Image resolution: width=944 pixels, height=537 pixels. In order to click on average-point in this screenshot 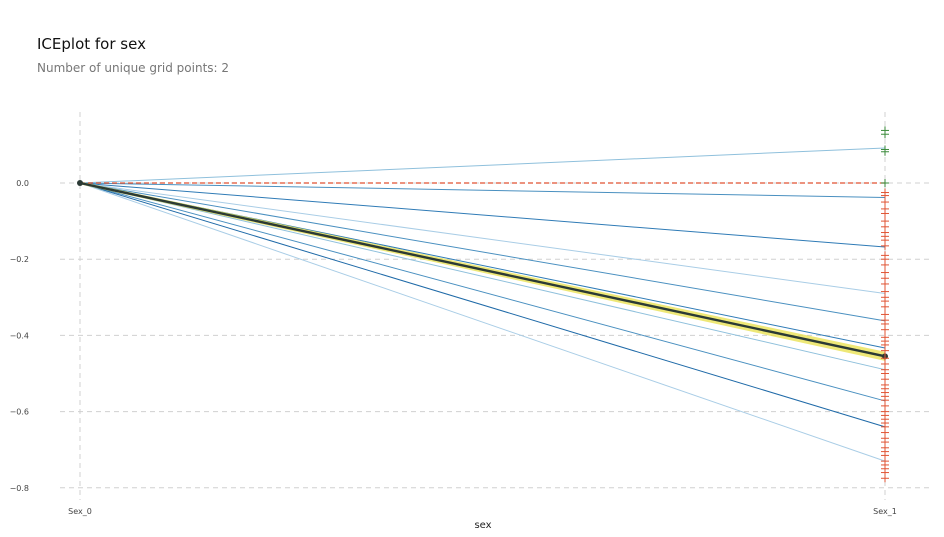, I will do `click(80, 183)`.